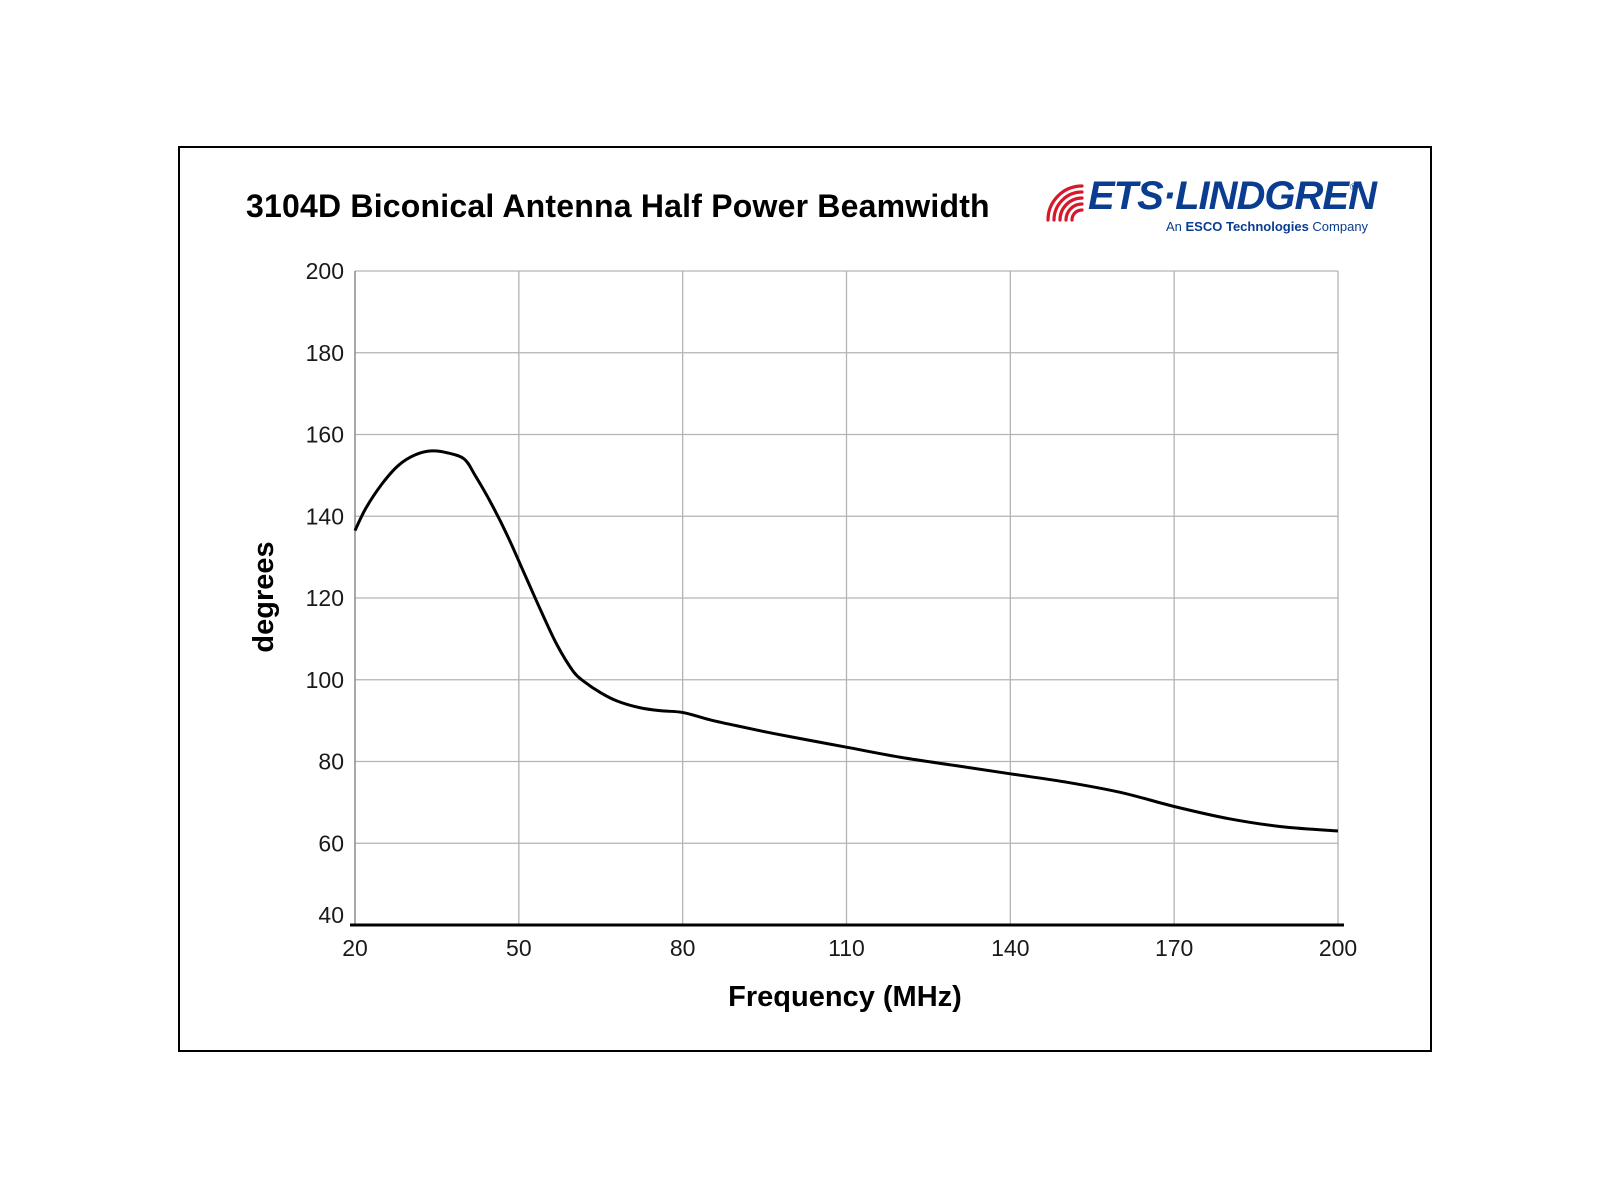 Image resolution: width=1600 pixels, height=1200 pixels. What do you see at coordinates (331, 843) in the screenshot?
I see `y-tick-label: 60` at bounding box center [331, 843].